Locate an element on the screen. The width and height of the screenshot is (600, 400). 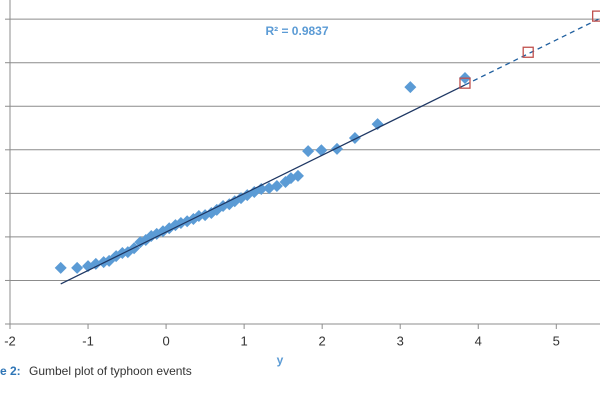
caption-label: e 2: is located at coordinates (10, 371).